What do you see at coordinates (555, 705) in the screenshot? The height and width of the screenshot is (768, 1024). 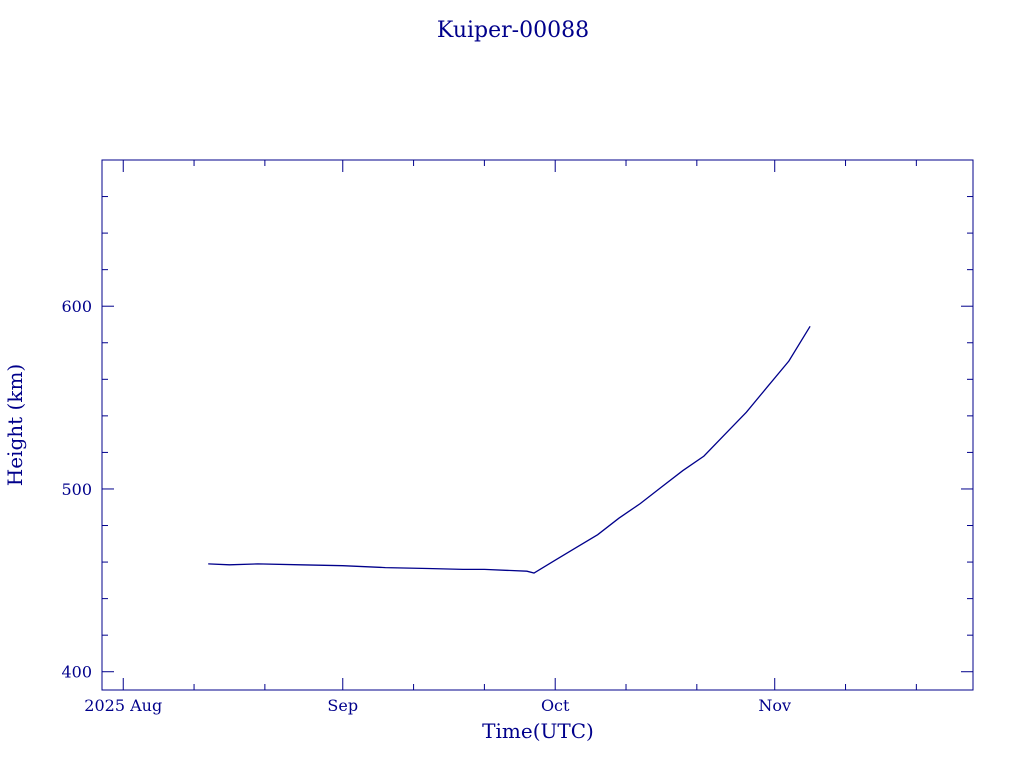 I see `x-tick-label: Oct` at bounding box center [555, 705].